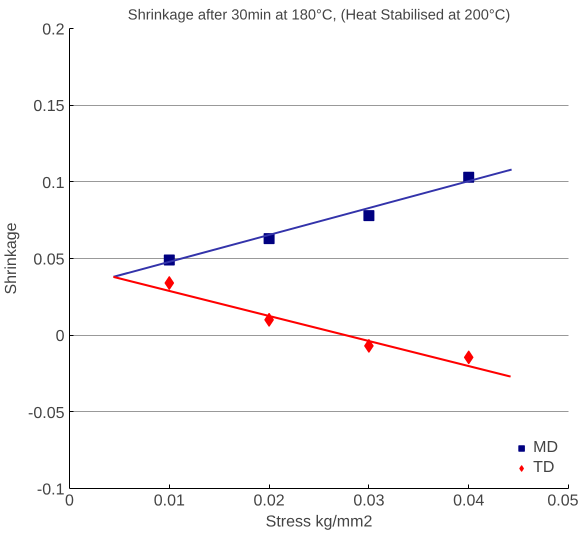 Image resolution: width=578 pixels, height=533 pixels. Describe the element at coordinates (269, 501) in the screenshot. I see `x-tick-label: 0.02` at that location.